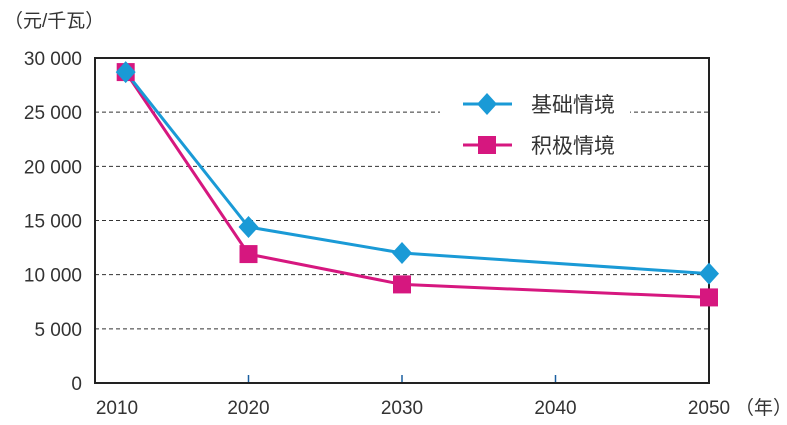 The height and width of the screenshot is (425, 787). What do you see at coordinates (53, 113) in the screenshot?
I see `y-tick-label: 25 000` at bounding box center [53, 113].